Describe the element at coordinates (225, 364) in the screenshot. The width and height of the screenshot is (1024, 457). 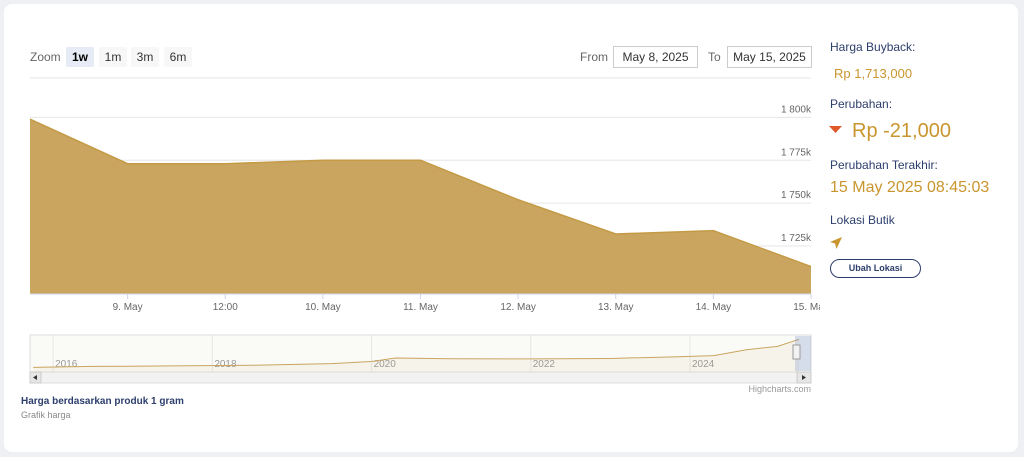
I see `navigator-tick-label: 2018` at that location.